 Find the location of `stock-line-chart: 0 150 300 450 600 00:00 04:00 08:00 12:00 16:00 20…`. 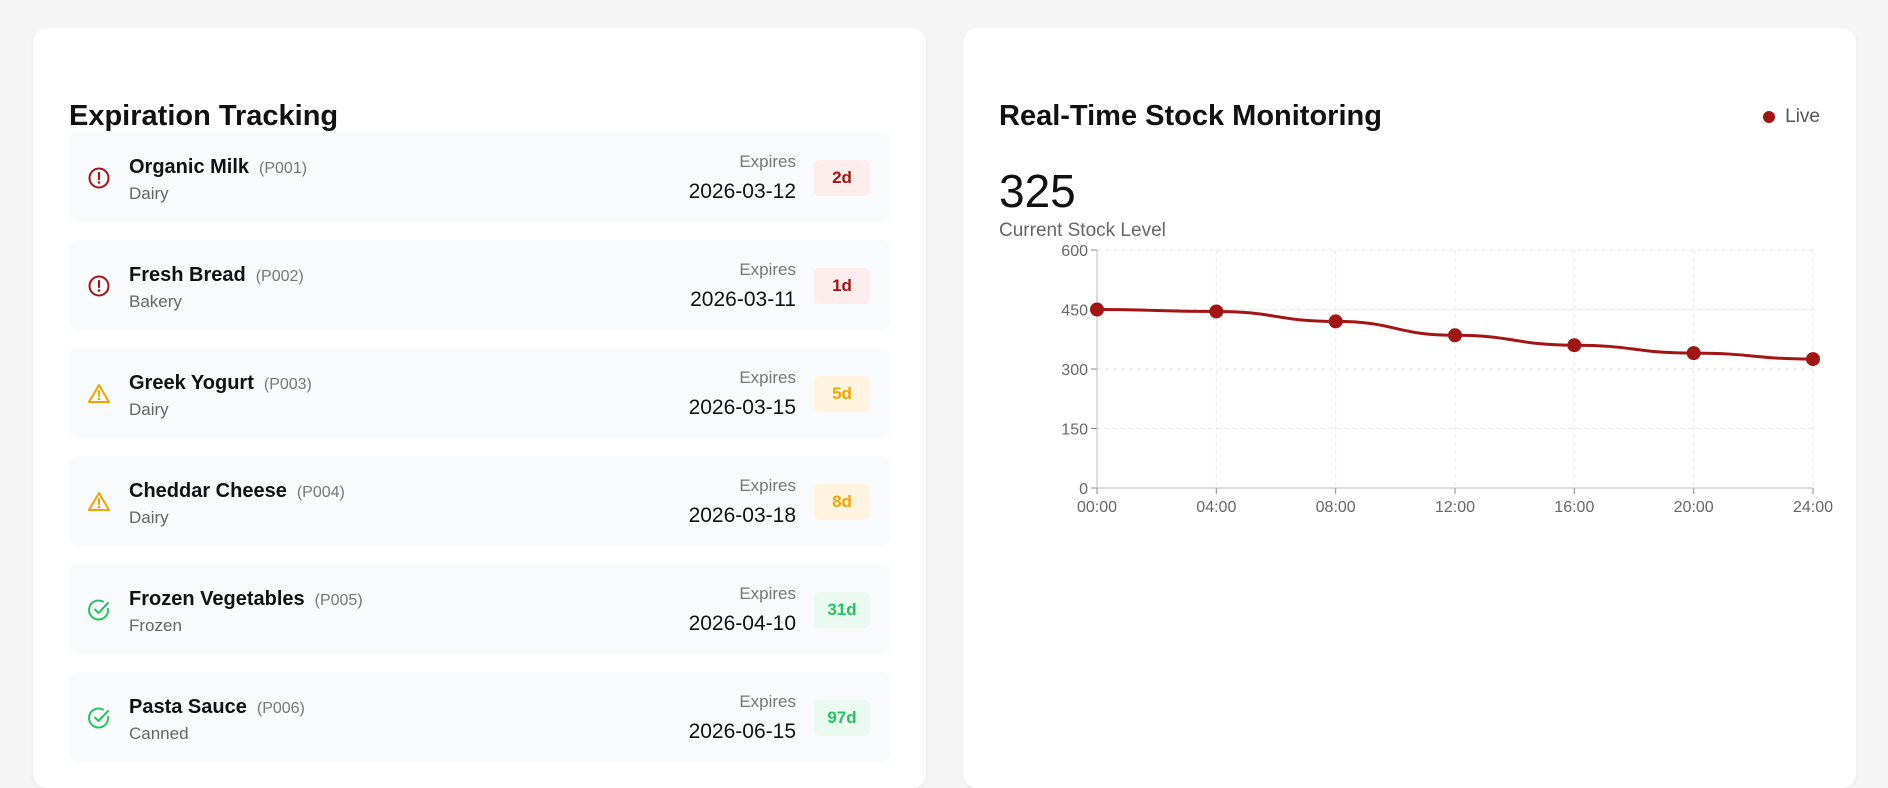

stock-line-chart: 0 150 300 450 600 00:00 04:00 08:00 12:00 16:00 20… is located at coordinates (1447, 379).